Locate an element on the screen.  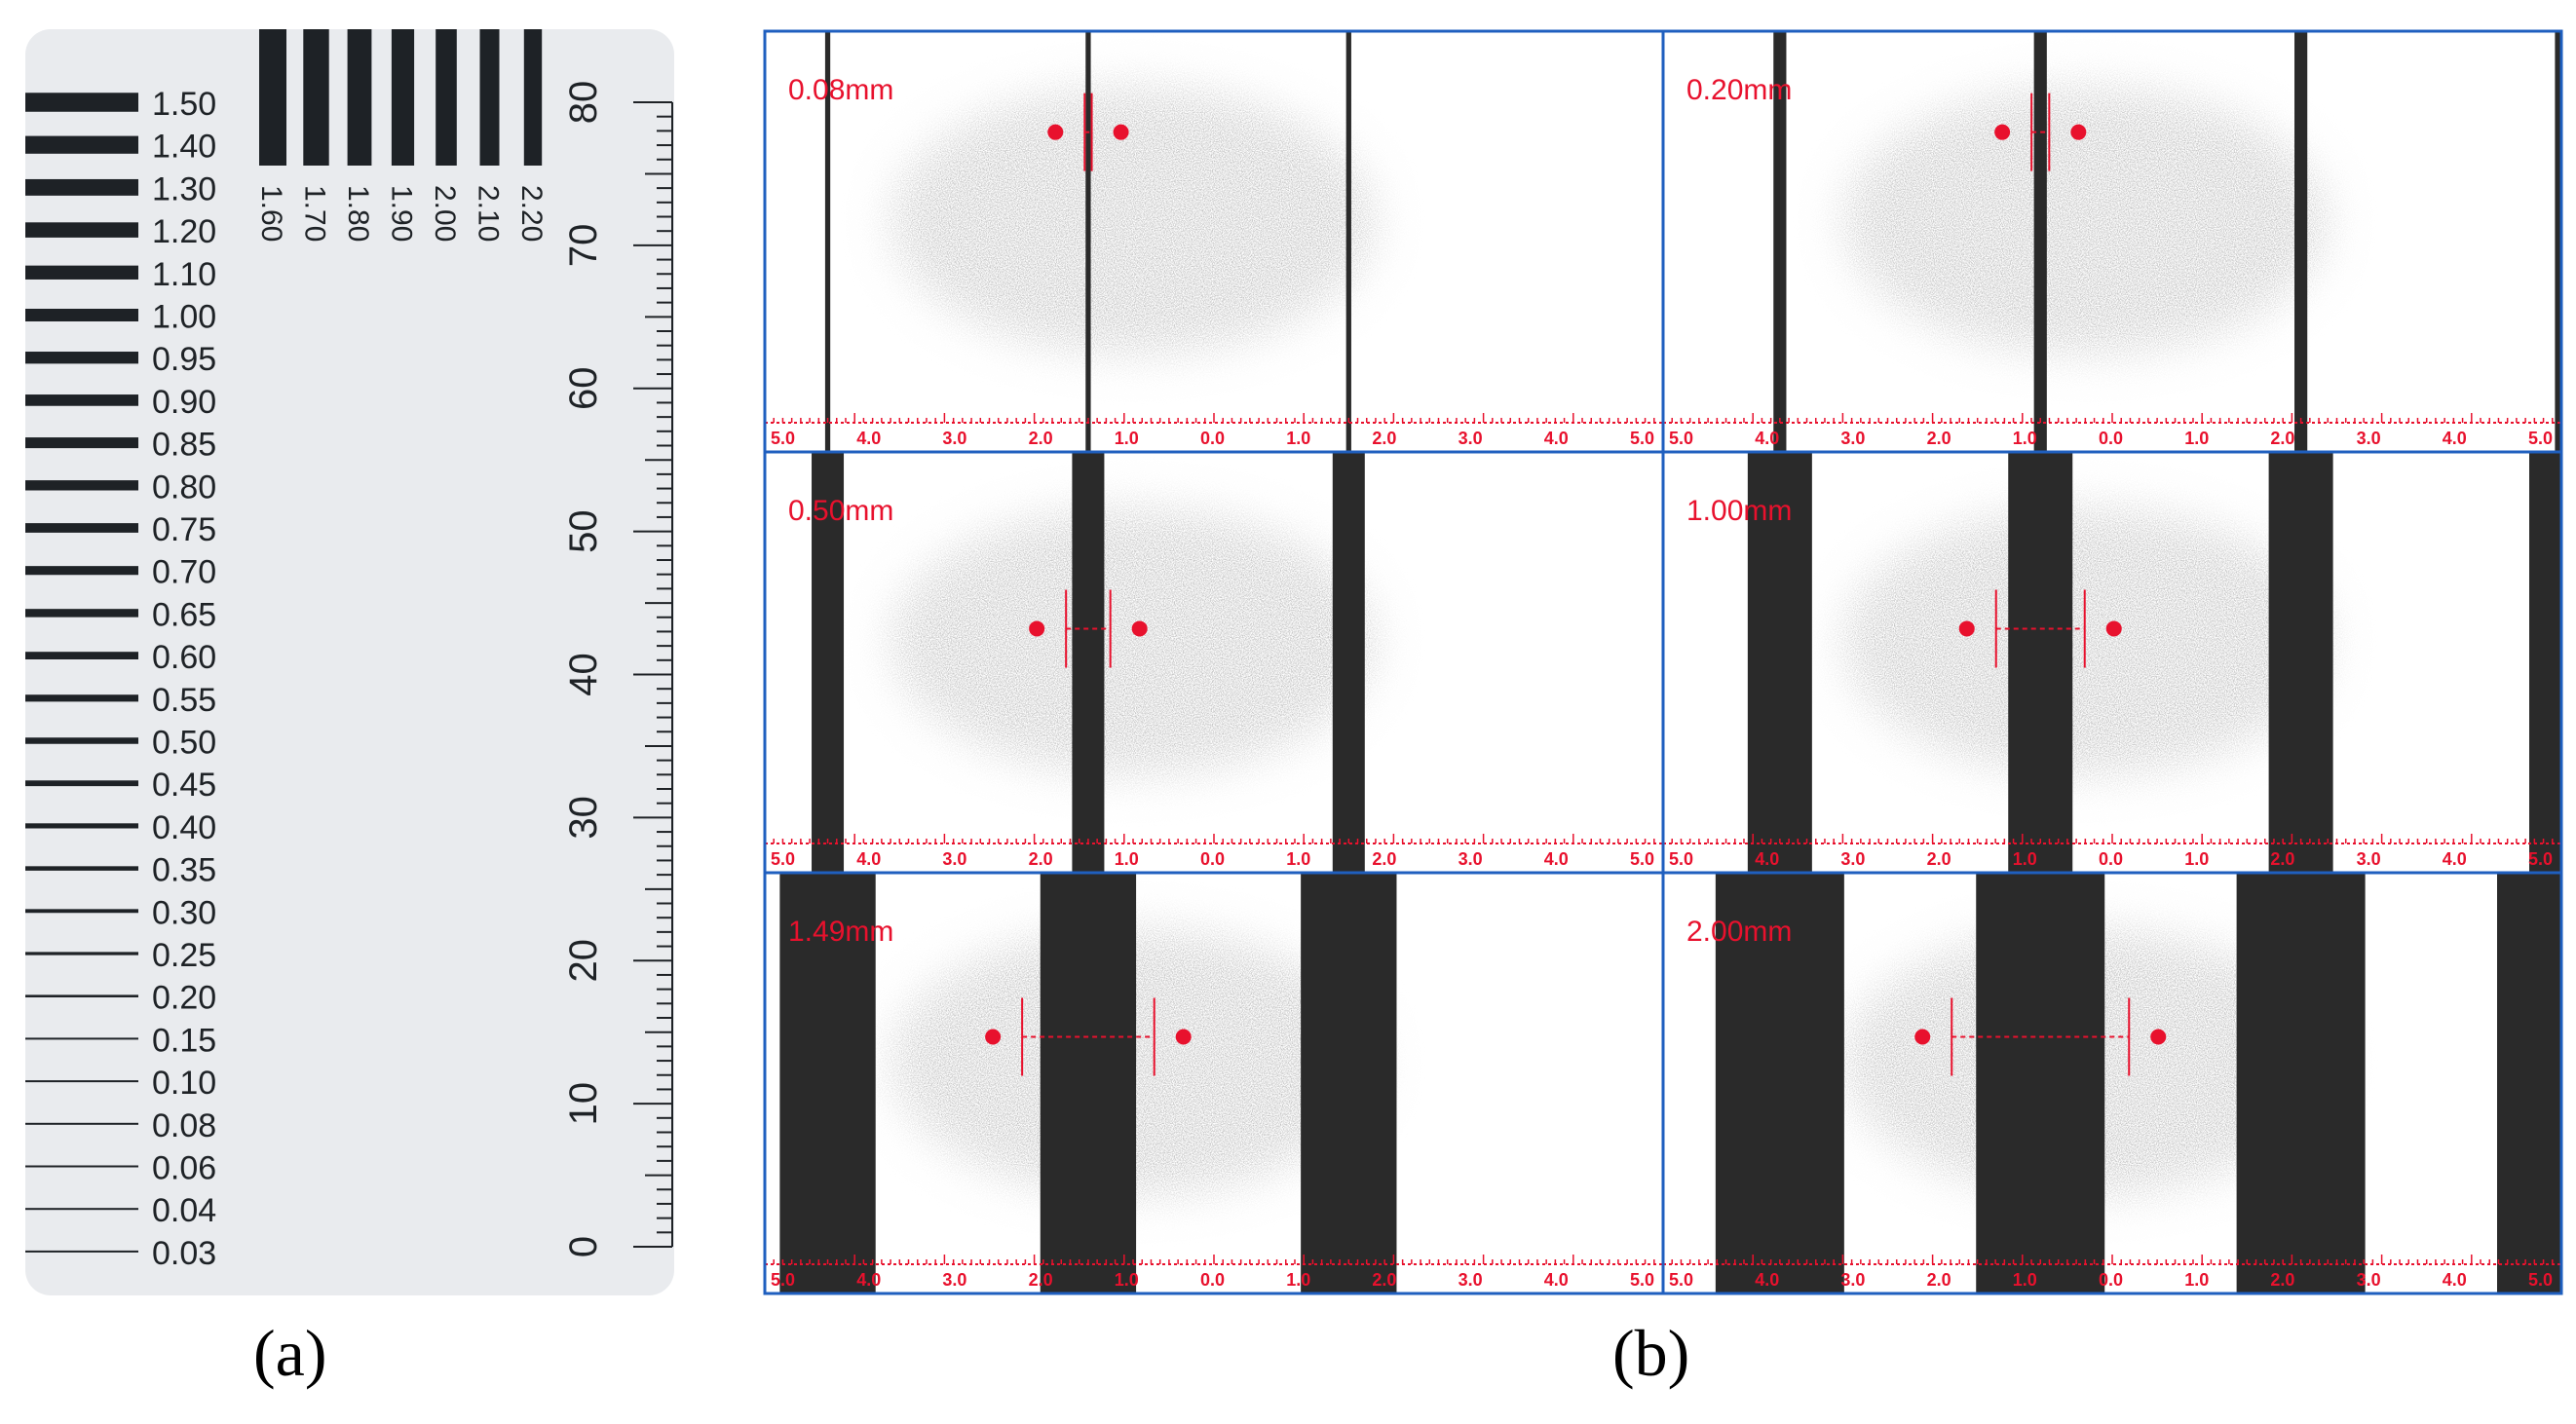
vertical-line-pair-label: 1.70 is located at coordinates (315, 214).